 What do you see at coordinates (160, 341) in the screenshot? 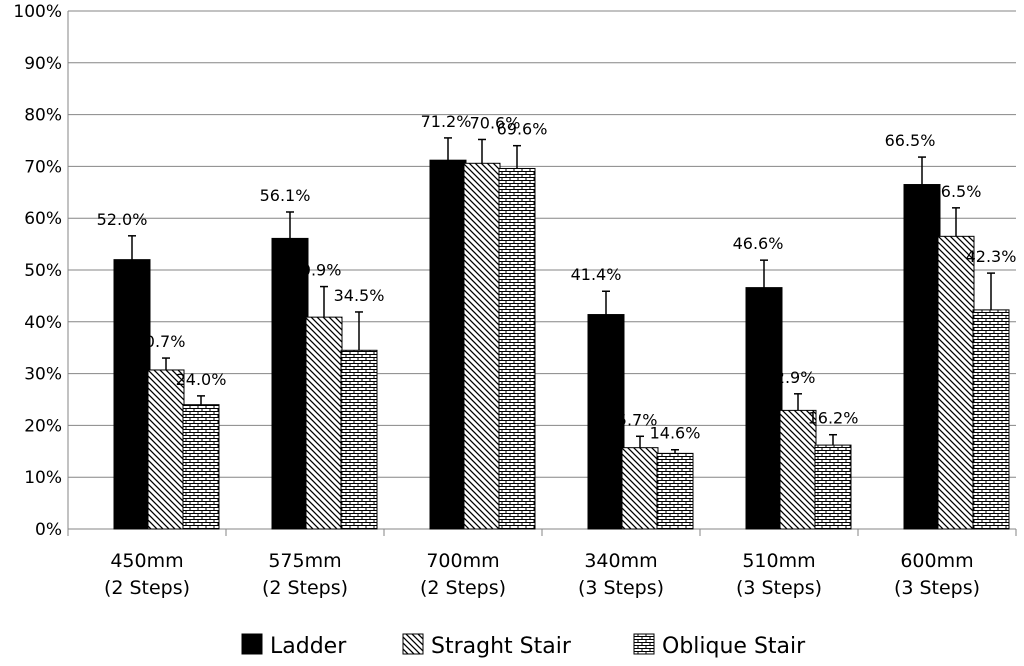
I see `data-label: 30.7%` at bounding box center [160, 341].